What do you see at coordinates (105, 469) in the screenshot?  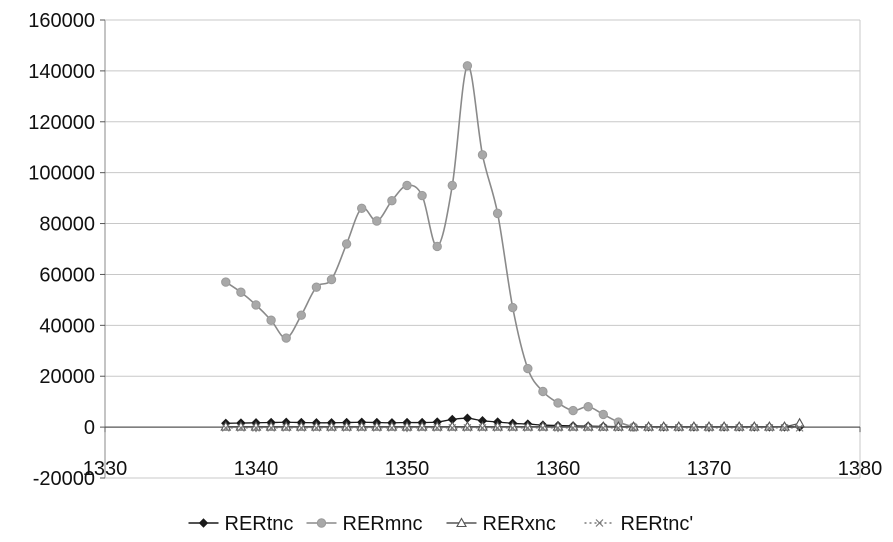 I see `x-tick-label: 1330` at bounding box center [105, 469].